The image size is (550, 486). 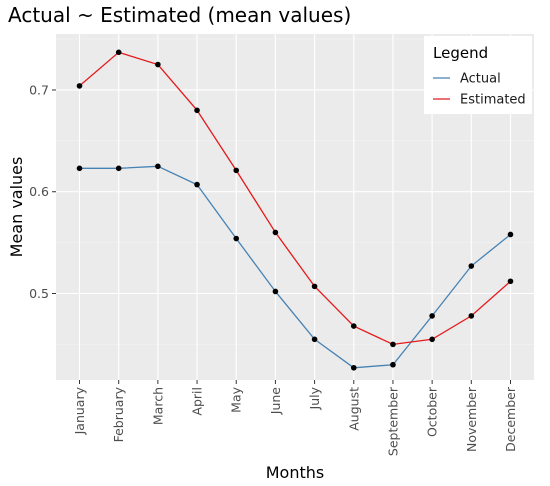 What do you see at coordinates (39, 293) in the screenshot?
I see `y-tick-label: 0.5` at bounding box center [39, 293].